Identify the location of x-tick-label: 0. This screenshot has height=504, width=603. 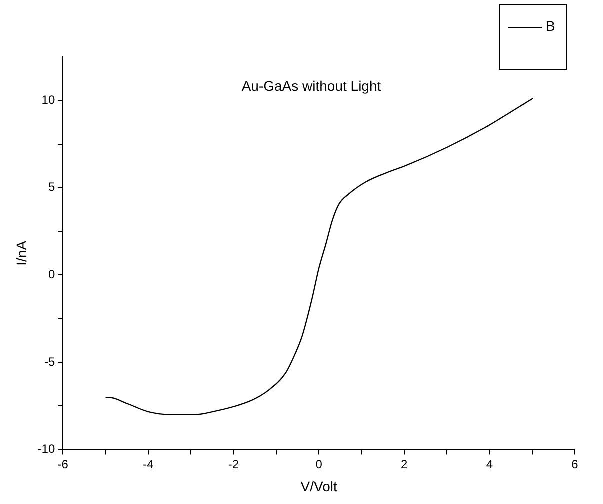
(319, 464).